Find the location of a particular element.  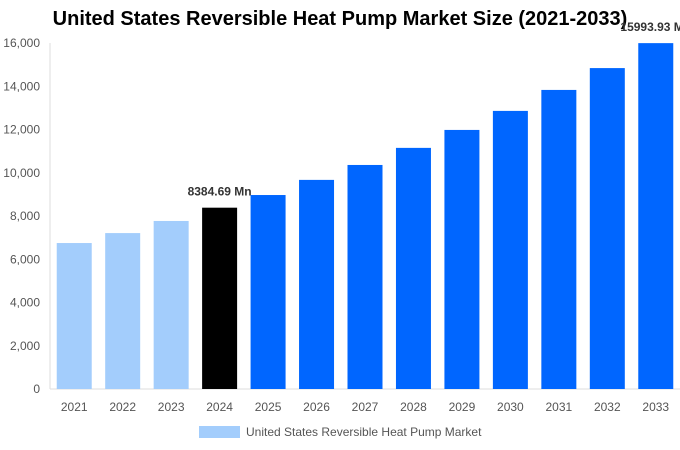

data-label: 8384.69 Mn is located at coordinates (220, 192).